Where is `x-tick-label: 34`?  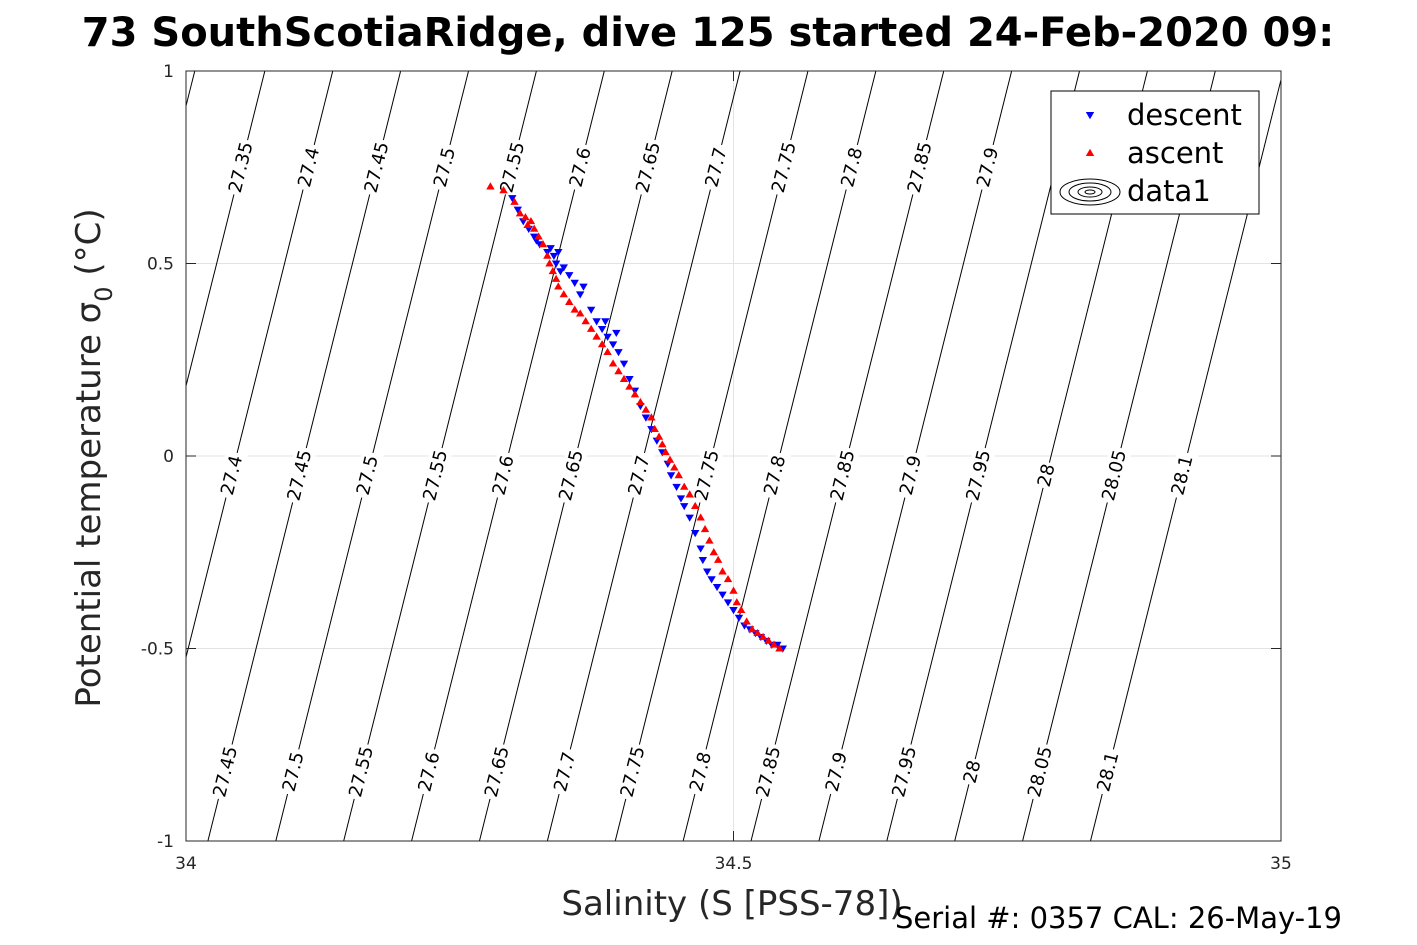
x-tick-label: 34 is located at coordinates (186, 864).